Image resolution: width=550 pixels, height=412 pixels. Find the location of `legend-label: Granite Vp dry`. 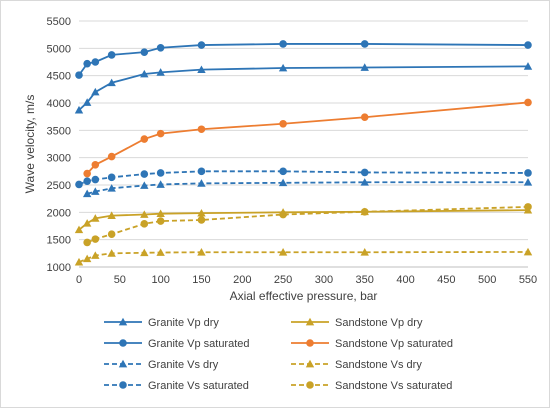

legend-label: Granite Vp dry is located at coordinates (183, 323).